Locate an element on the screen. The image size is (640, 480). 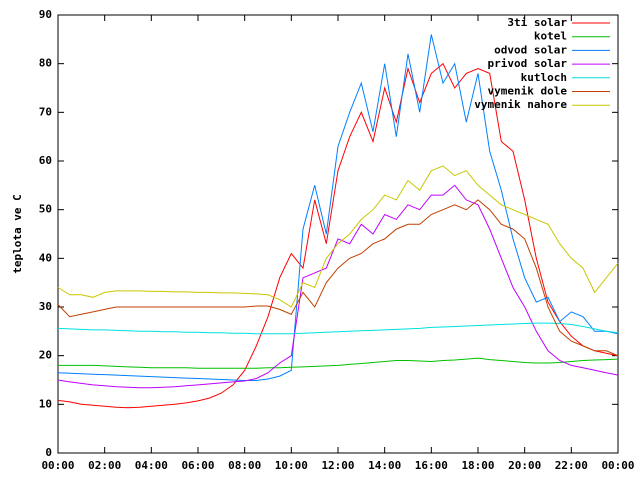
x-tick-label: 22:00 is located at coordinates (571, 465).